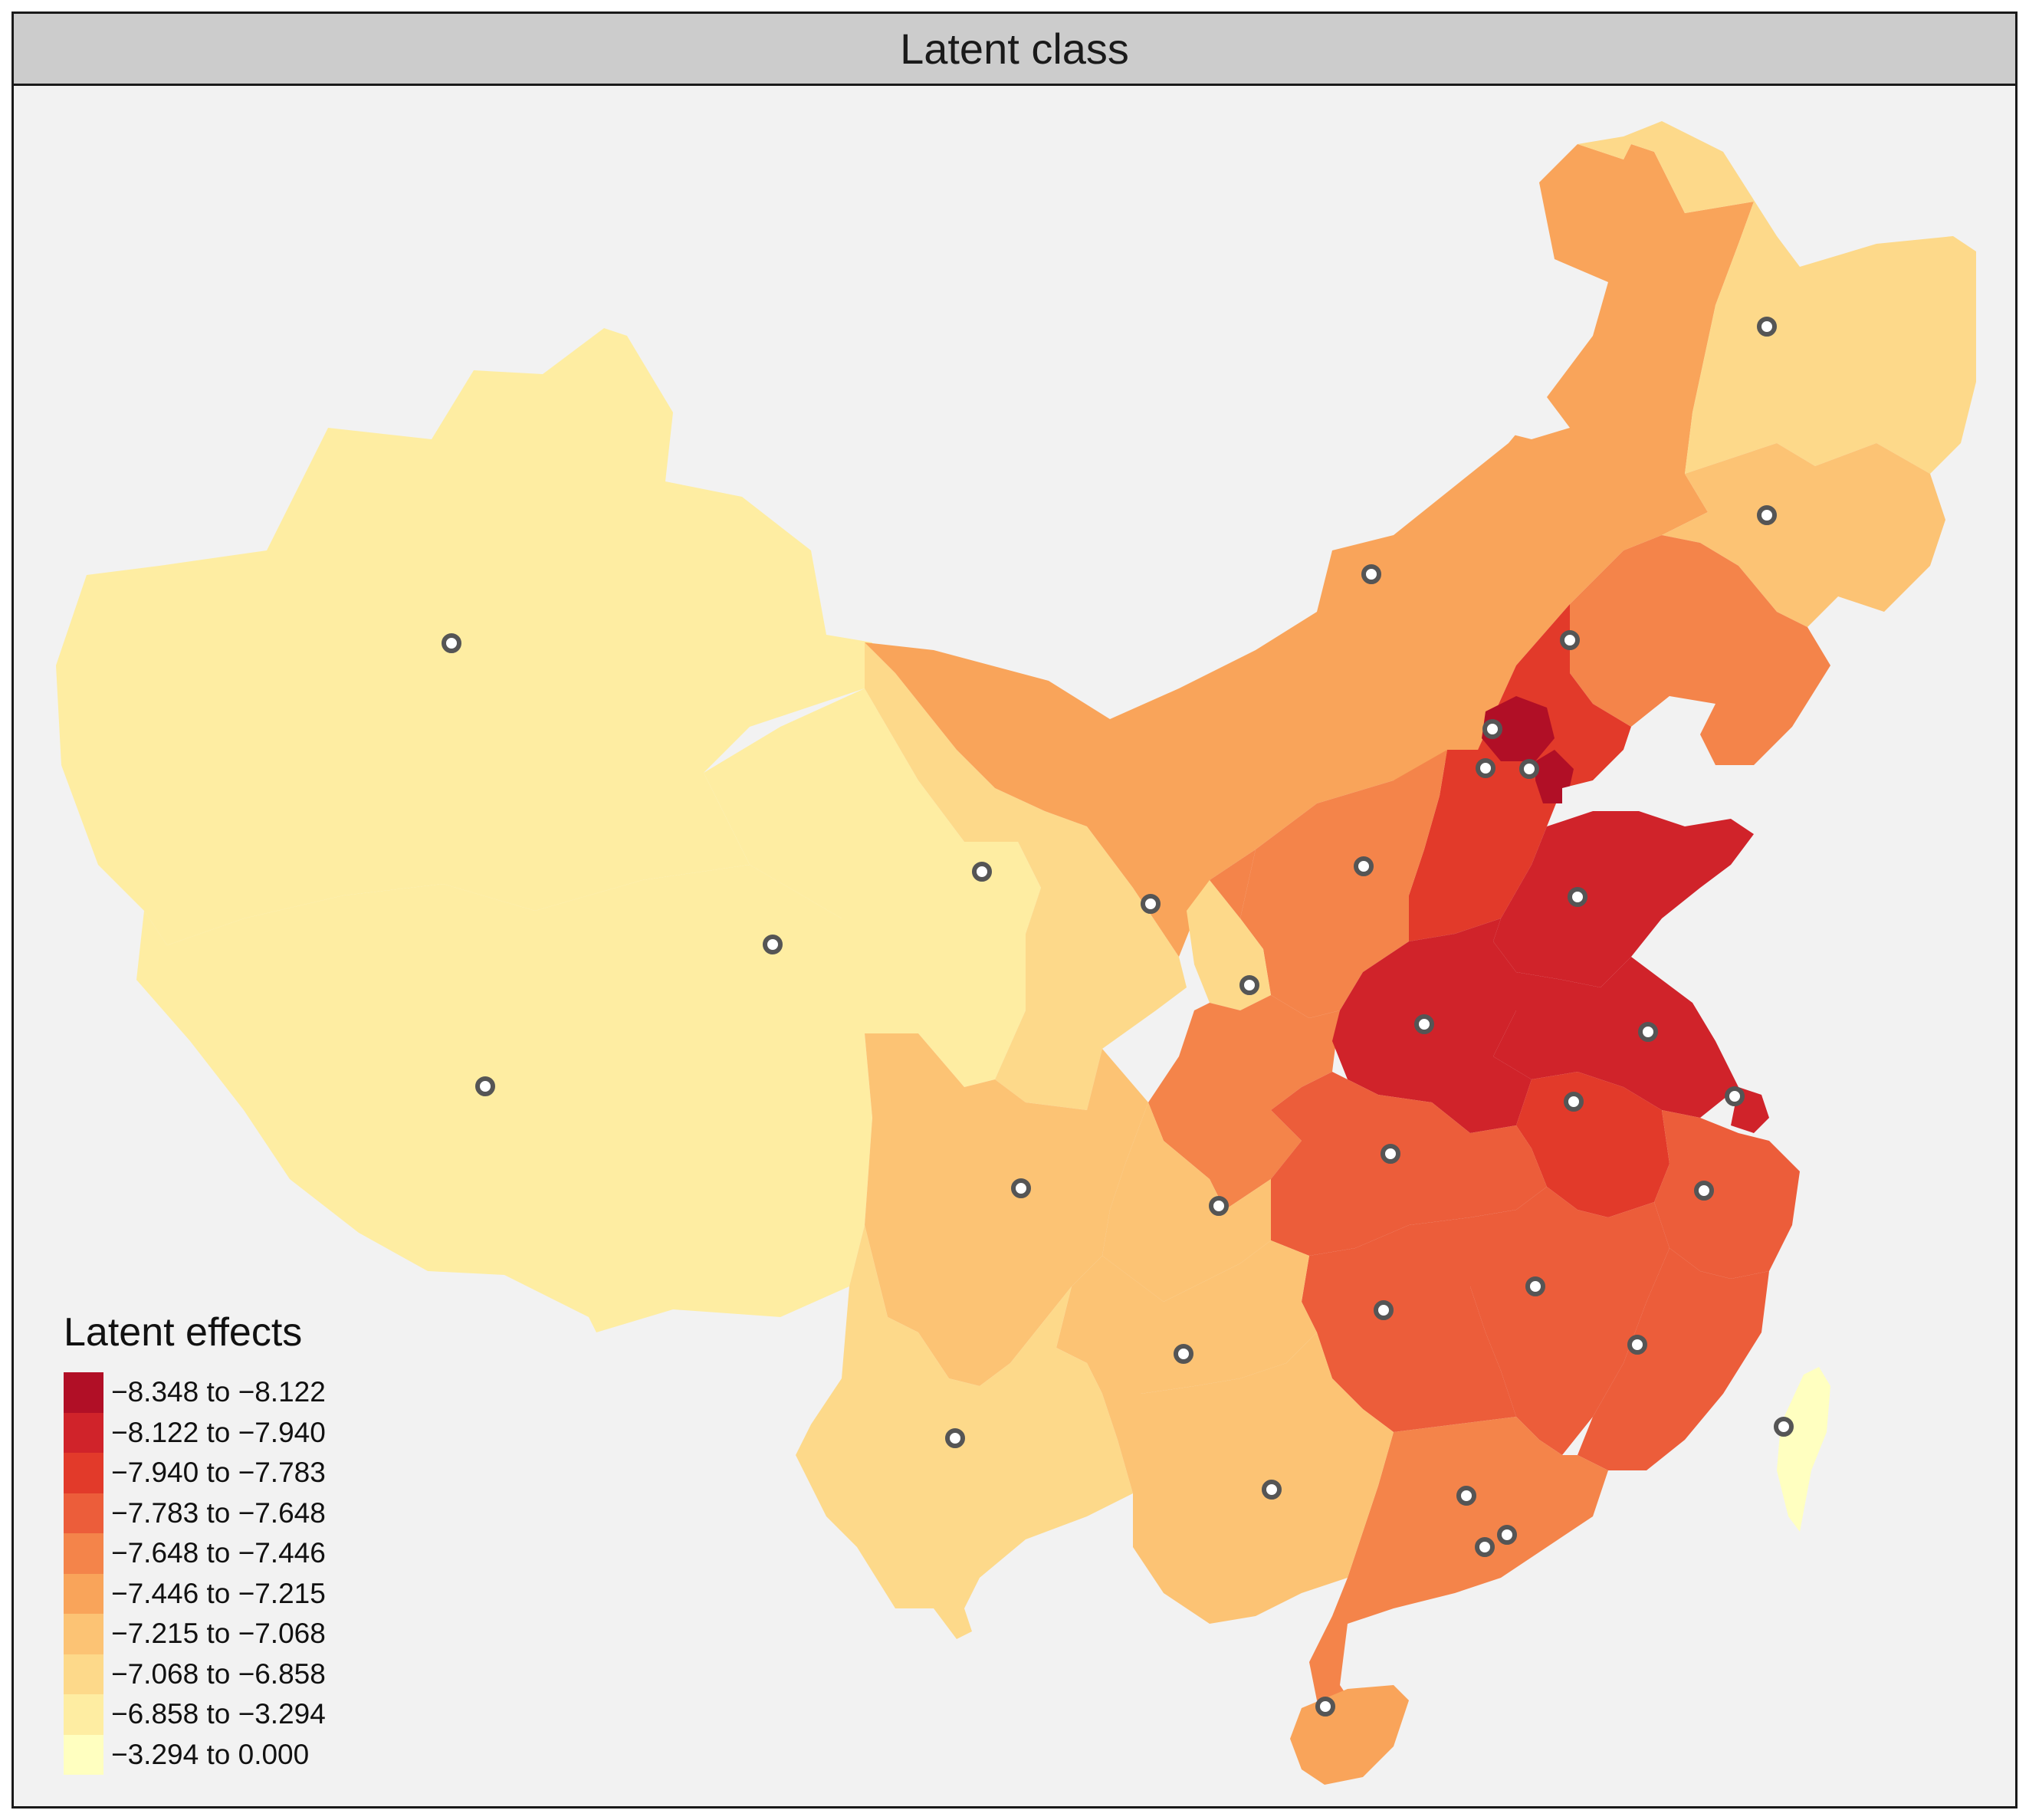 The height and width of the screenshot is (1820, 2029). I want to click on legend-title: Latent effects, so click(183, 1332).